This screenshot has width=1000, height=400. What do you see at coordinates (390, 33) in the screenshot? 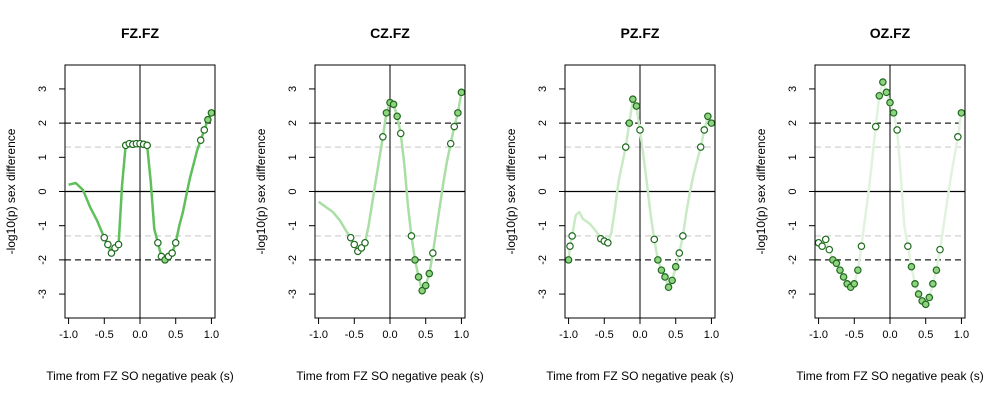
I see `panel-title: CZ.FZ` at bounding box center [390, 33].